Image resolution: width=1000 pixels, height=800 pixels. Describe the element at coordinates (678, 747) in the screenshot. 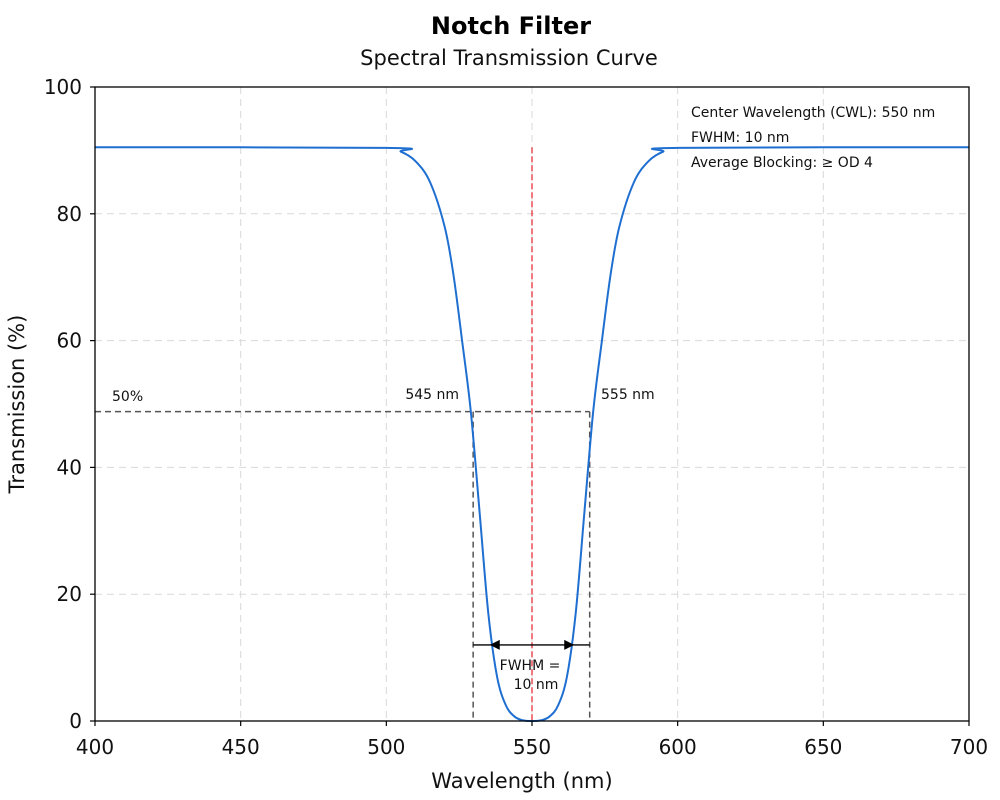

I see `x-tick-label: 600` at that location.